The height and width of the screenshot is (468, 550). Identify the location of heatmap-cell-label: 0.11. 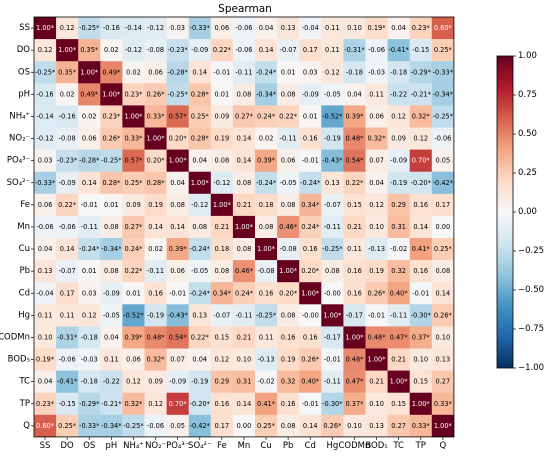
(45, 315).